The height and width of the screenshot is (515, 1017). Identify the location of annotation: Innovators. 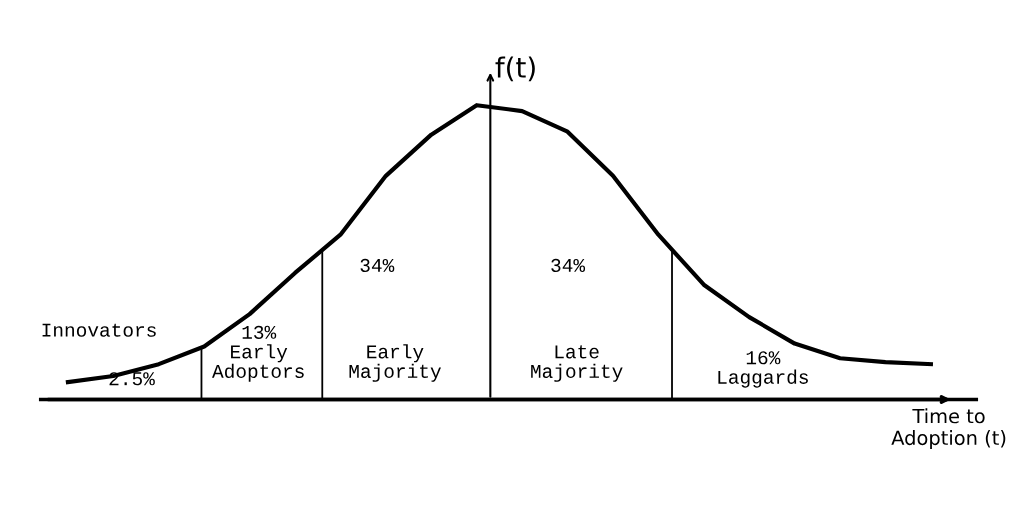
(99, 330).